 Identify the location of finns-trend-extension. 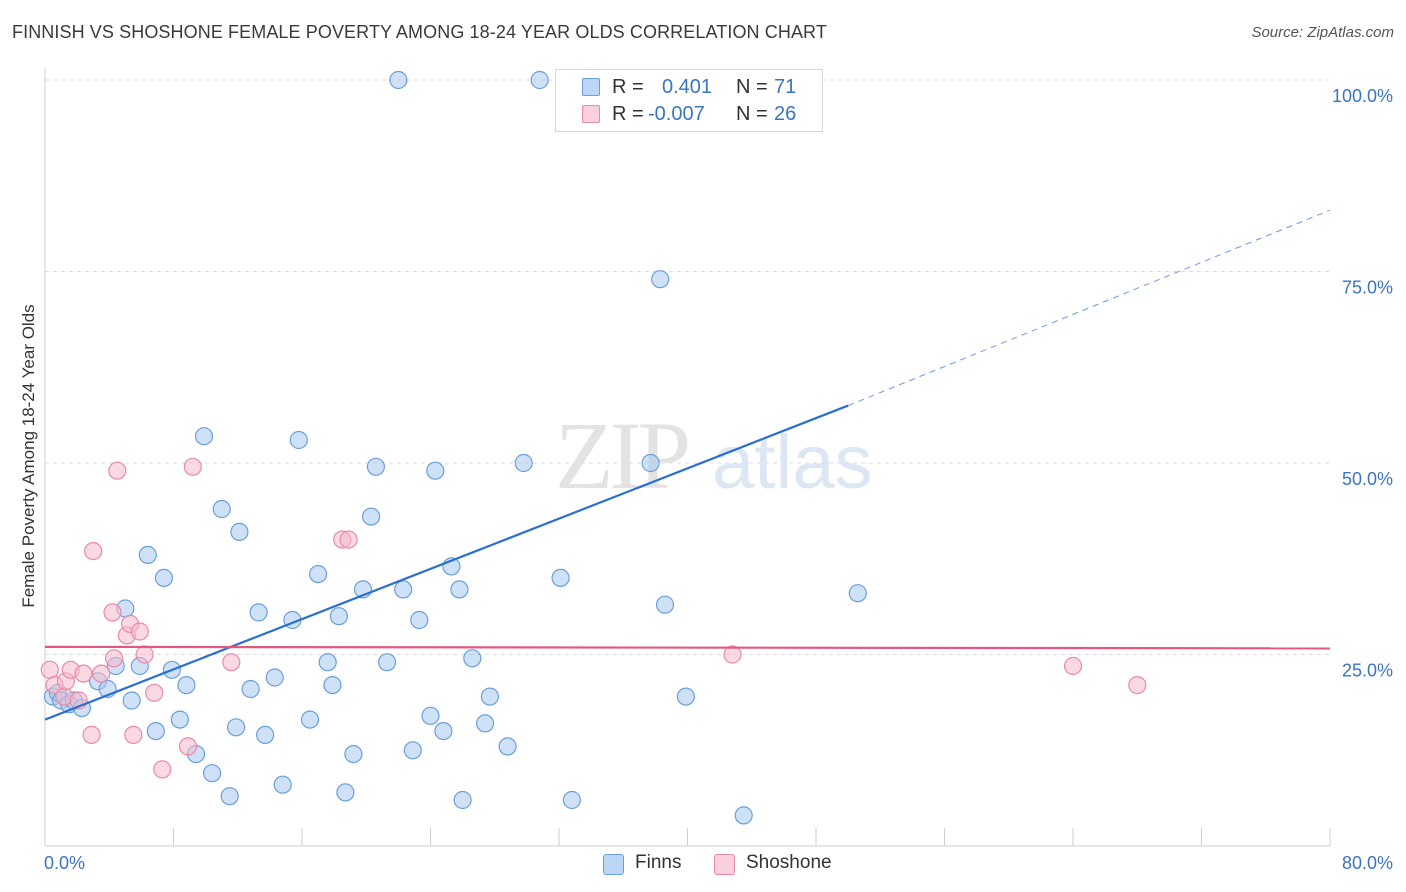
(1089, 308).